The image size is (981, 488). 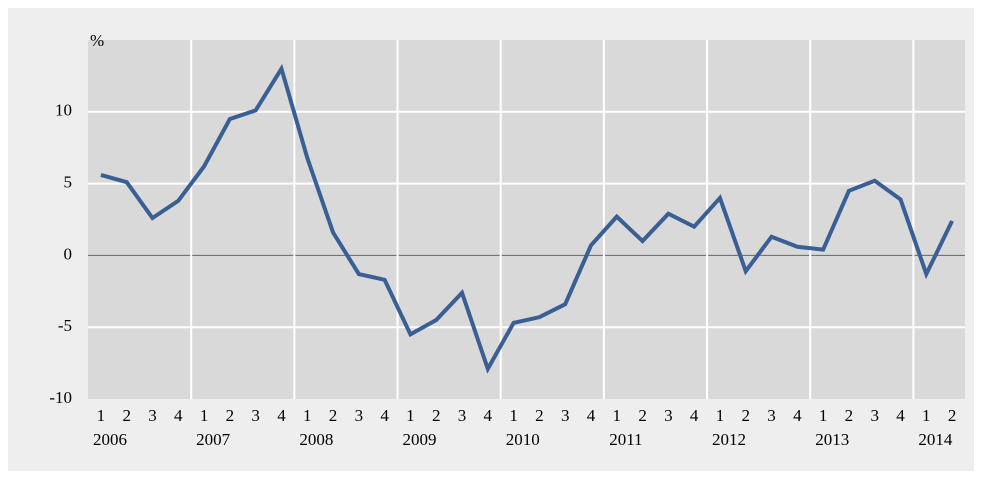 I want to click on x-year-label: 2012, so click(x=729, y=439).